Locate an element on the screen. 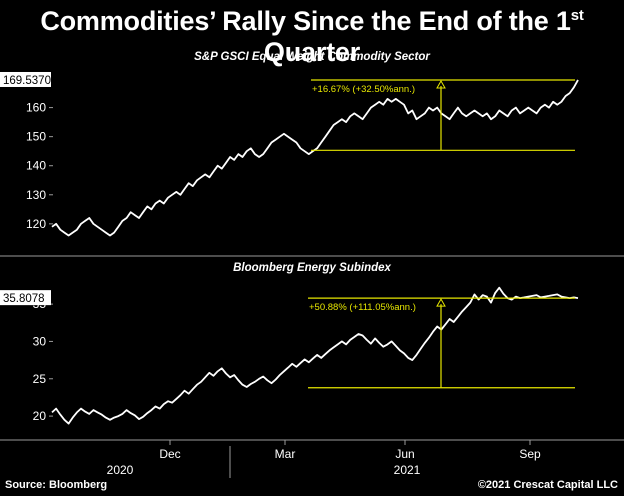 This screenshot has height=496, width=624. x-tick-label: Dec is located at coordinates (169, 454).